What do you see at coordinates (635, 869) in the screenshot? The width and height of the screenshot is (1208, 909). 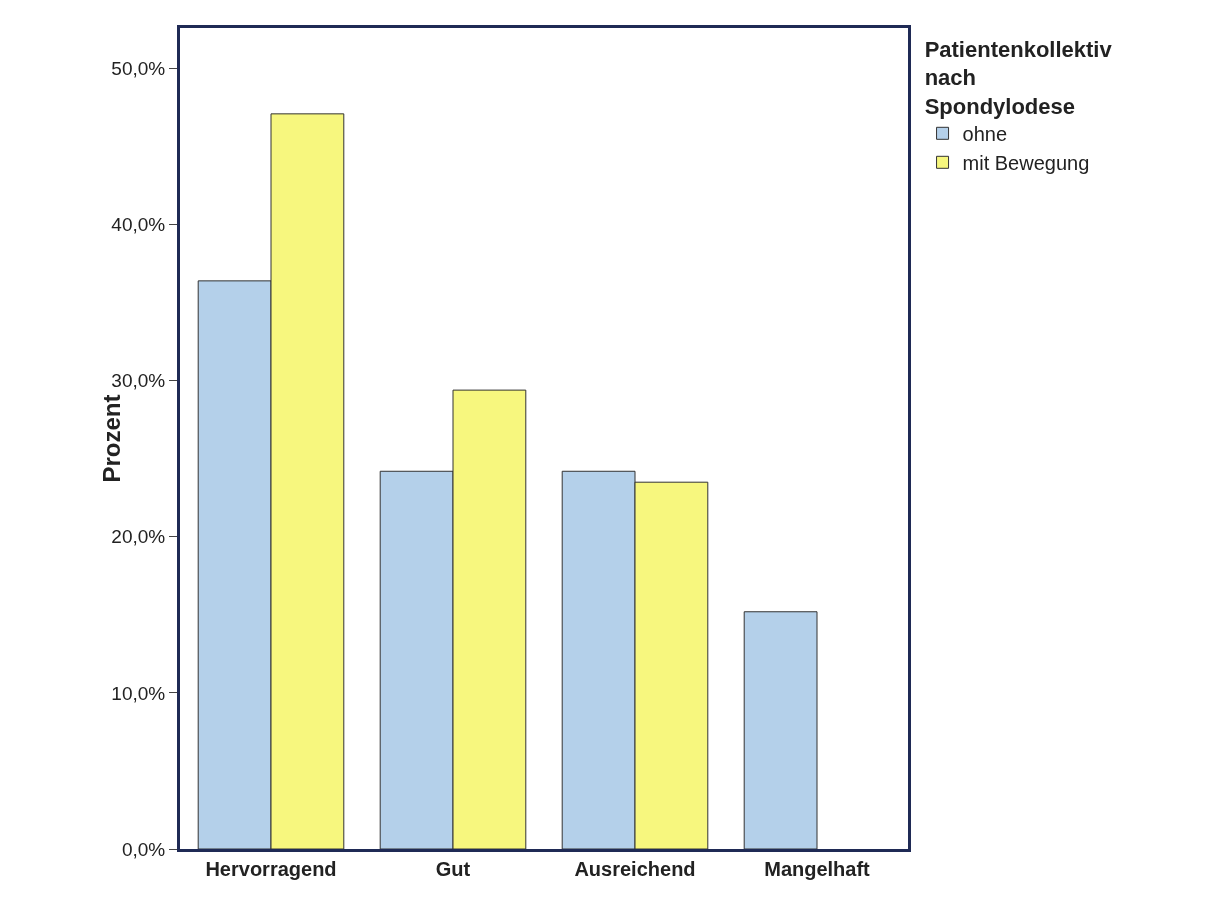 I see `x-tick-label: Ausreichend` at bounding box center [635, 869].